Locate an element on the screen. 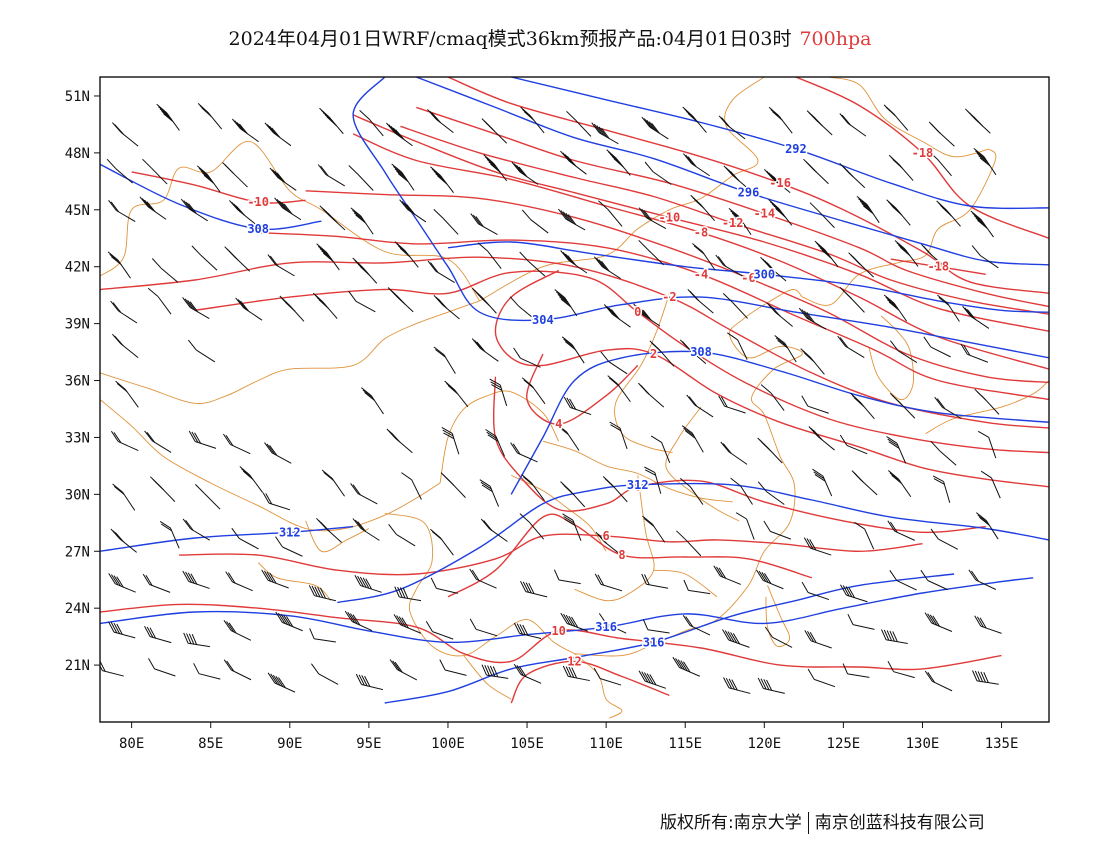 The width and height of the screenshot is (1100, 850). y-tick-label: 36N is located at coordinates (77, 382).